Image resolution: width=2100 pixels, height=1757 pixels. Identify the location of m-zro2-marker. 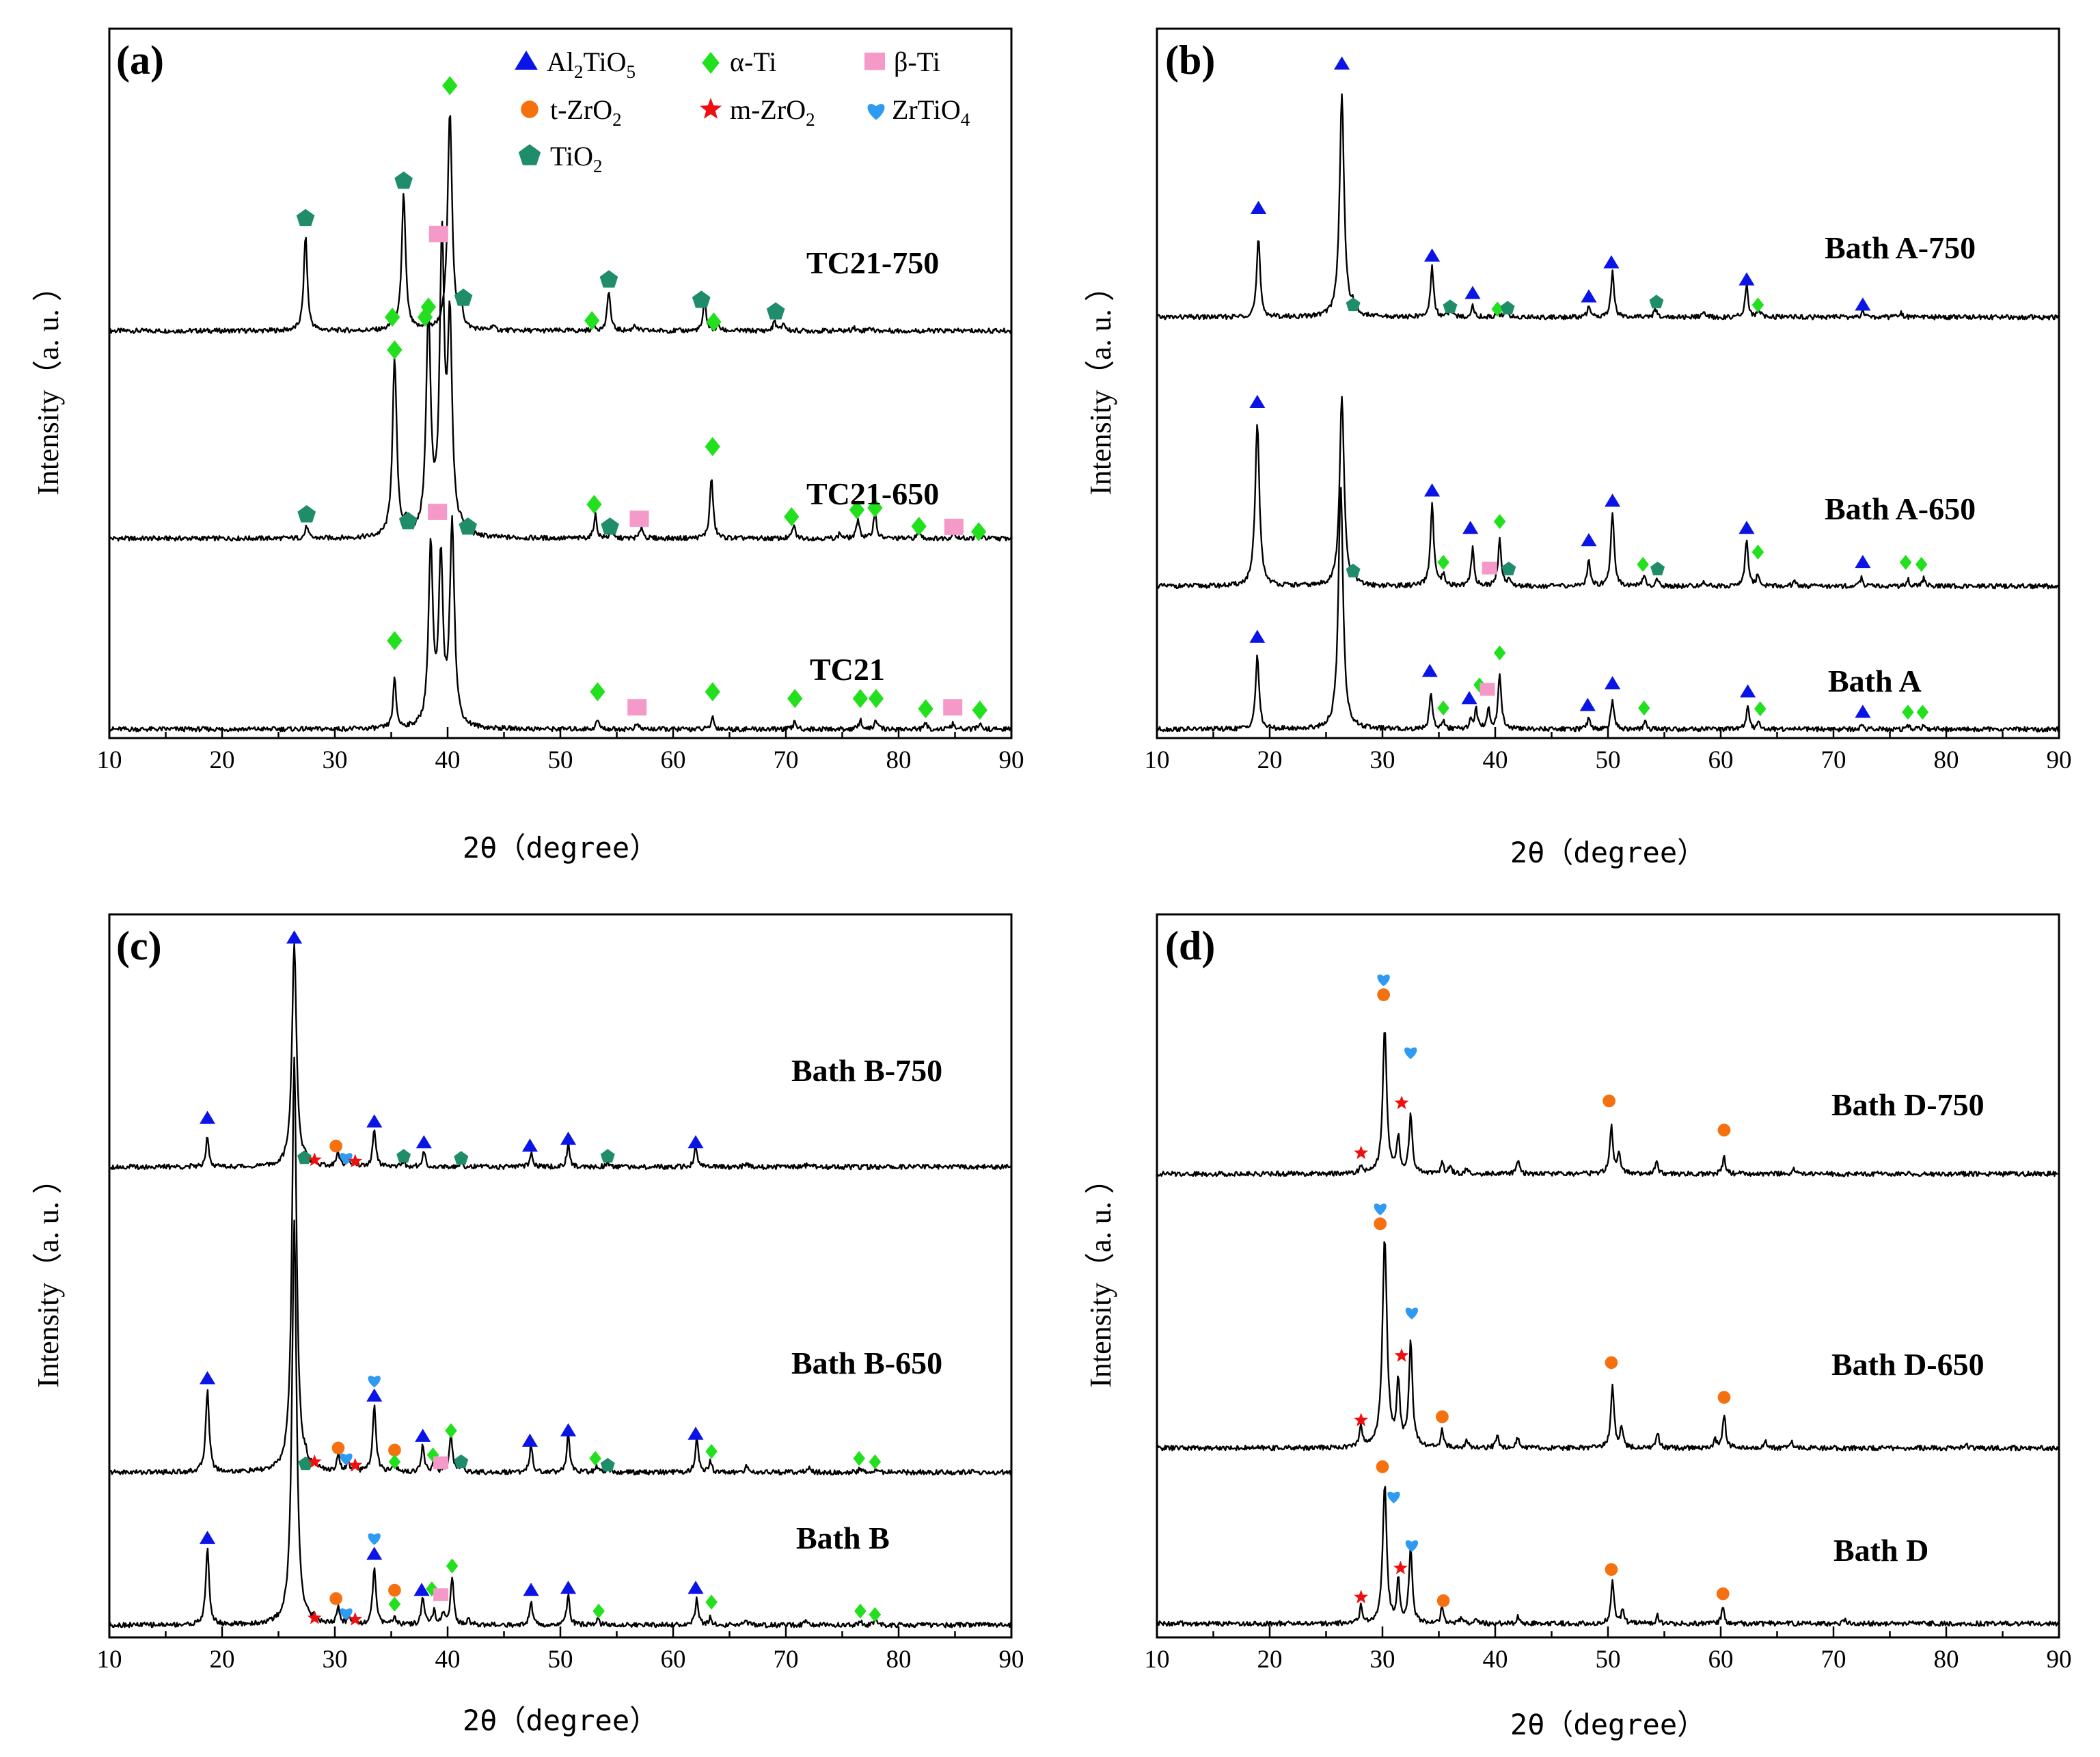
(355, 1465).